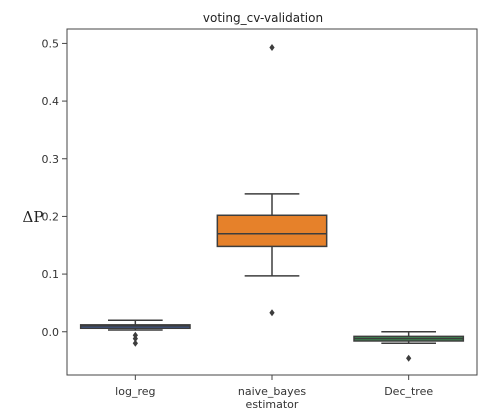 The image size is (478, 415). Describe the element at coordinates (33, 217) in the screenshot. I see `y-axis-title: ΔP` at that location.